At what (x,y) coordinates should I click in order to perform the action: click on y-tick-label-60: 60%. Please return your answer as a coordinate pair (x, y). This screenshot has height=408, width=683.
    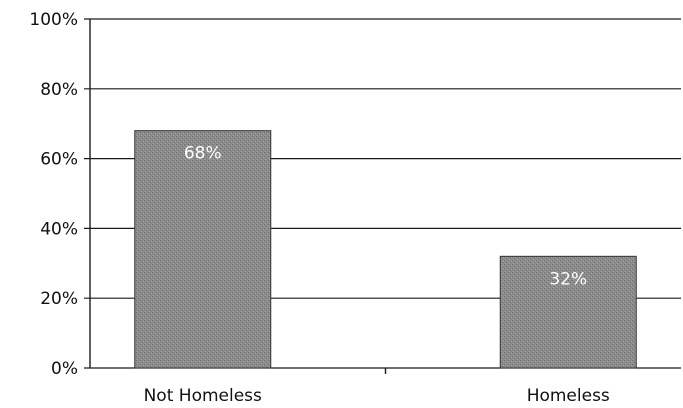
    Looking at the image, I should click on (59, 160).